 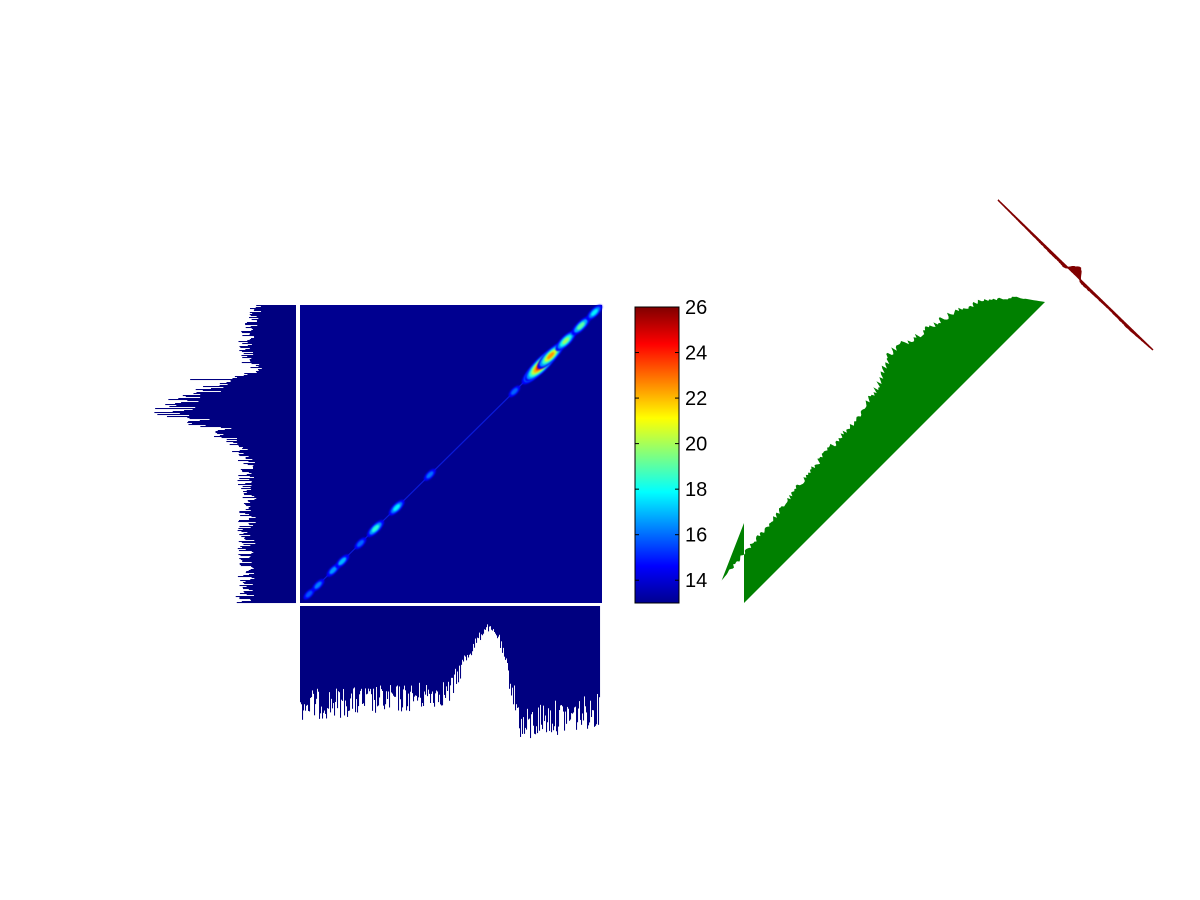 What do you see at coordinates (696, 581) in the screenshot?
I see `colorbar-tick-label: 14` at bounding box center [696, 581].